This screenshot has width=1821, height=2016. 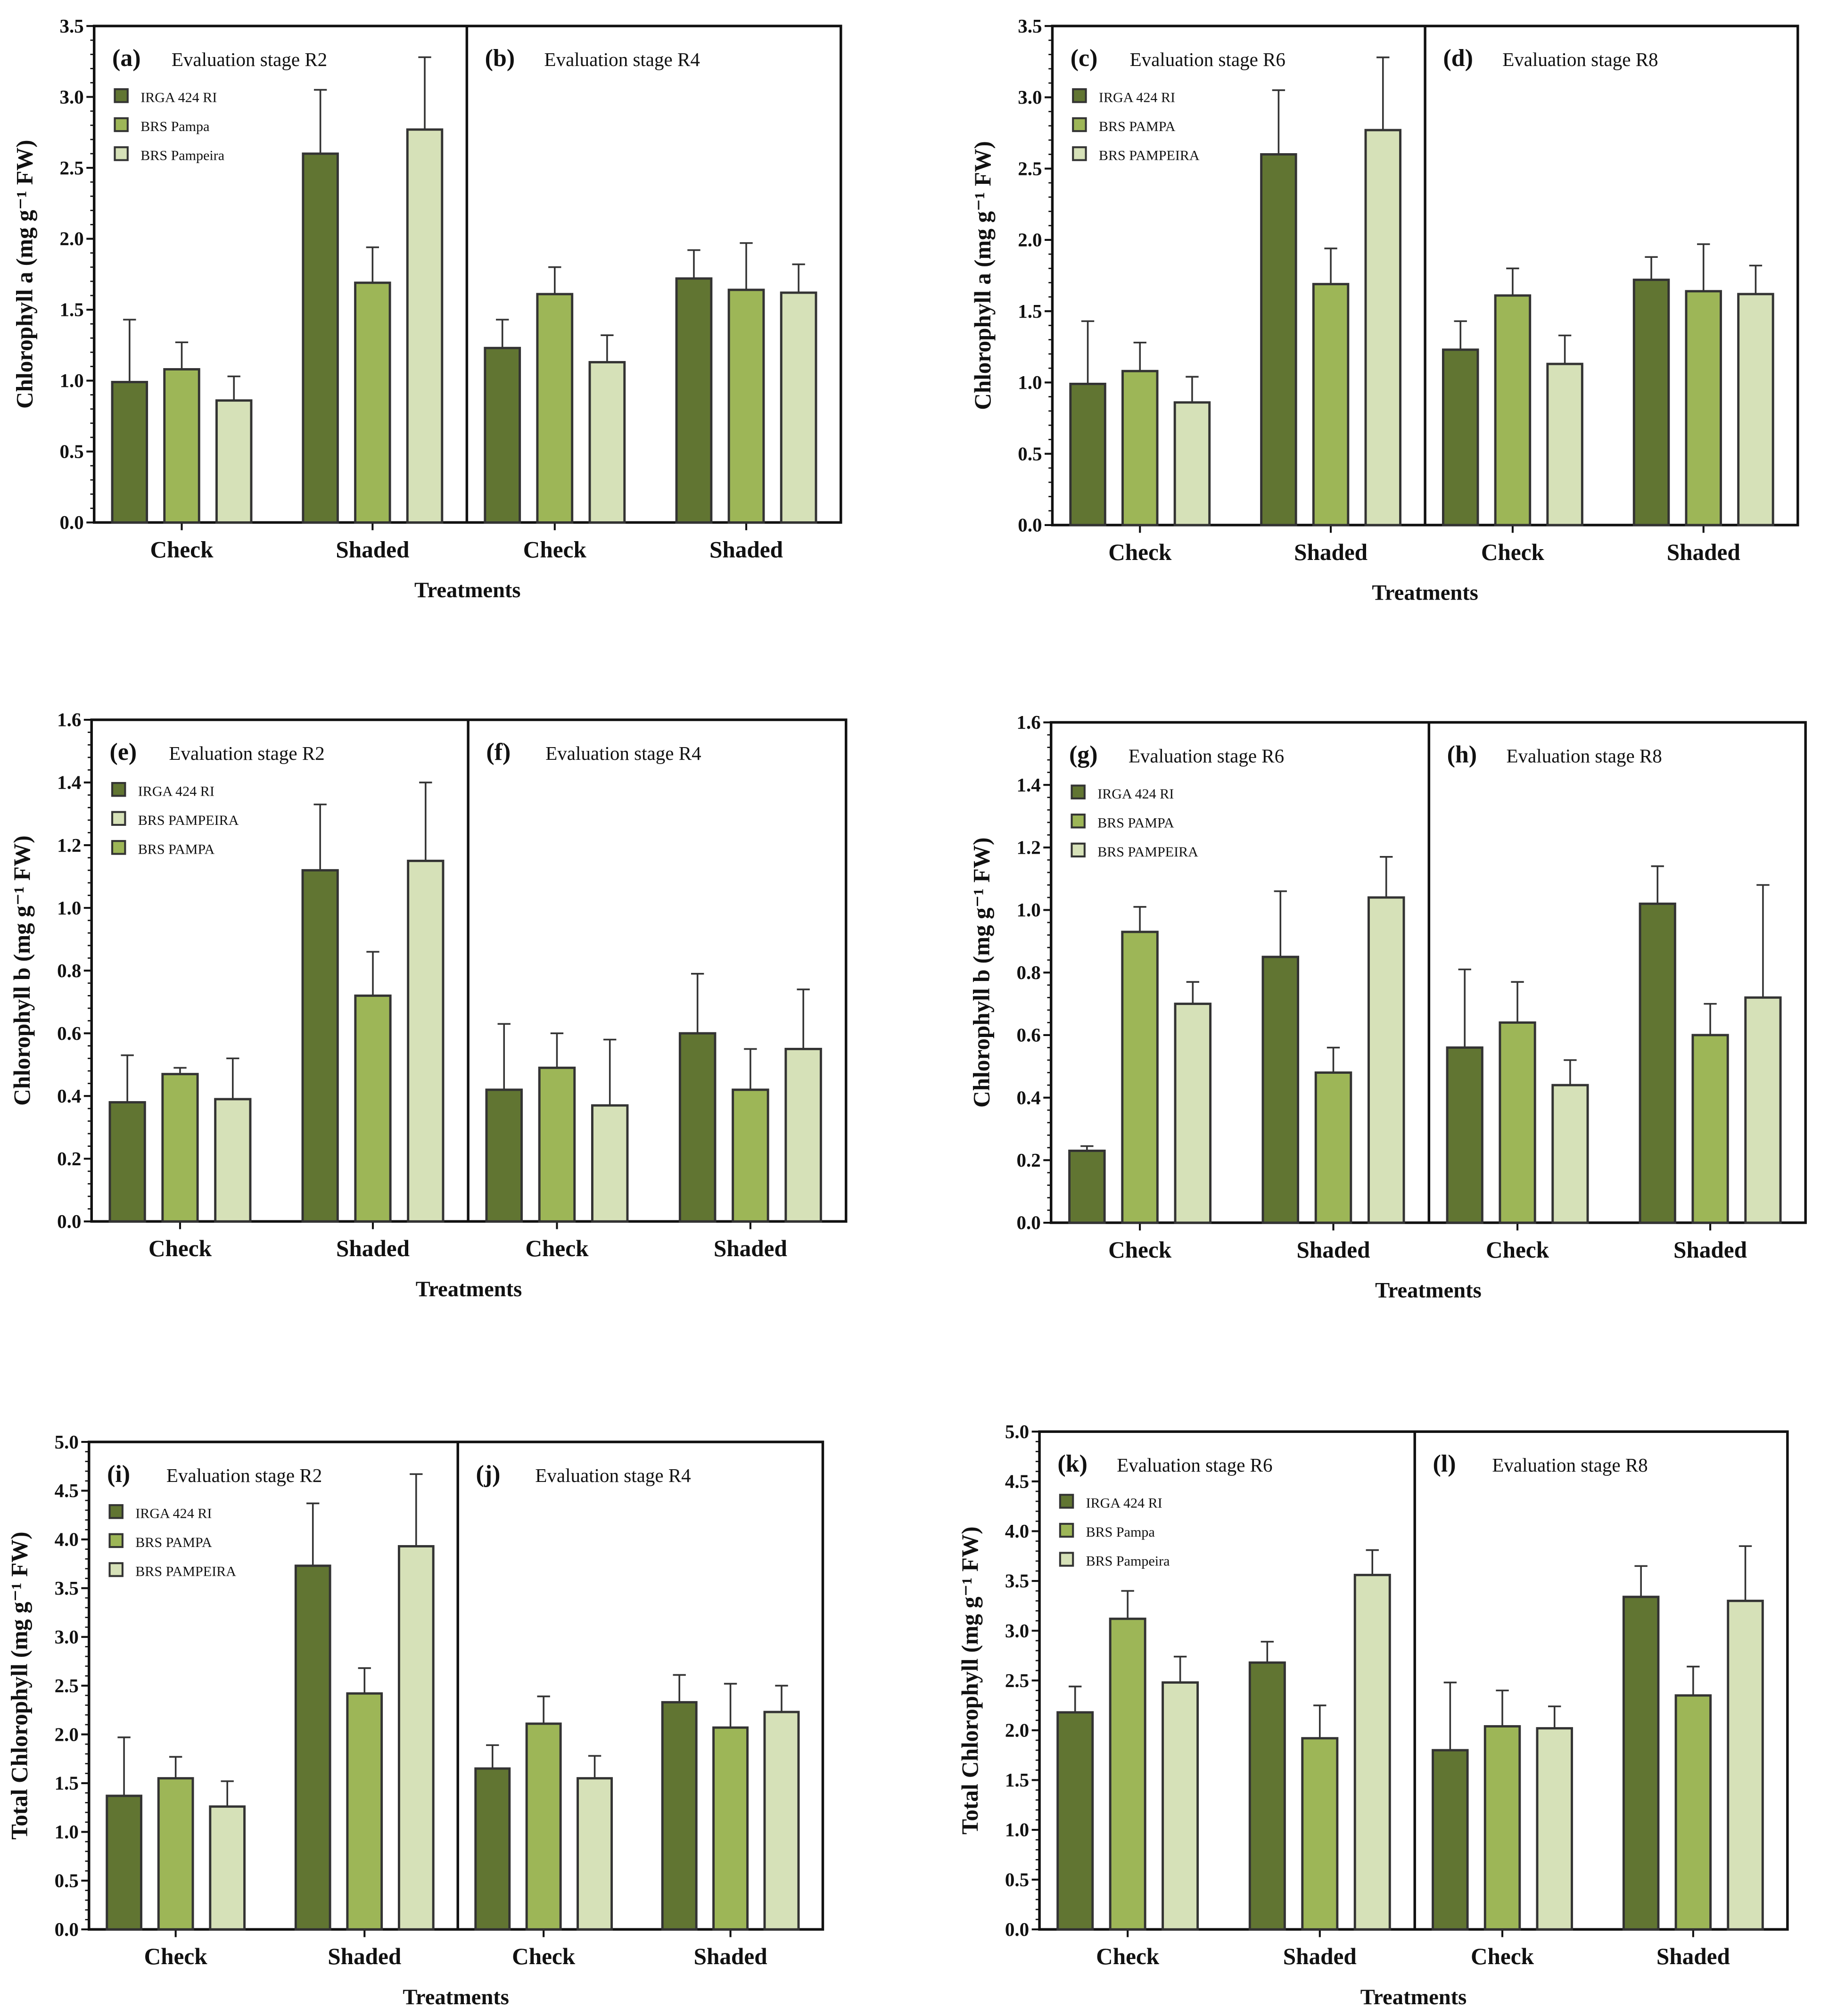 I want to click on panel-label: (h), so click(x=1462, y=754).